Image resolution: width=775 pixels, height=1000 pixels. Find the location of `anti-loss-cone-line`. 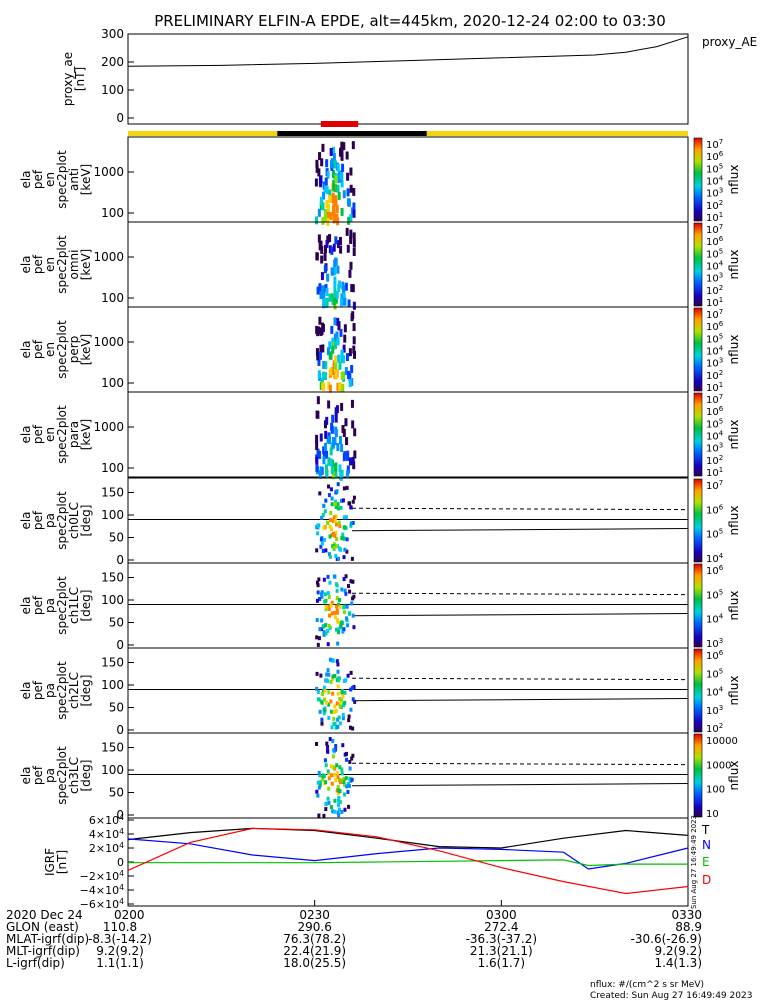

anti-loss-cone-line is located at coordinates (520, 764).